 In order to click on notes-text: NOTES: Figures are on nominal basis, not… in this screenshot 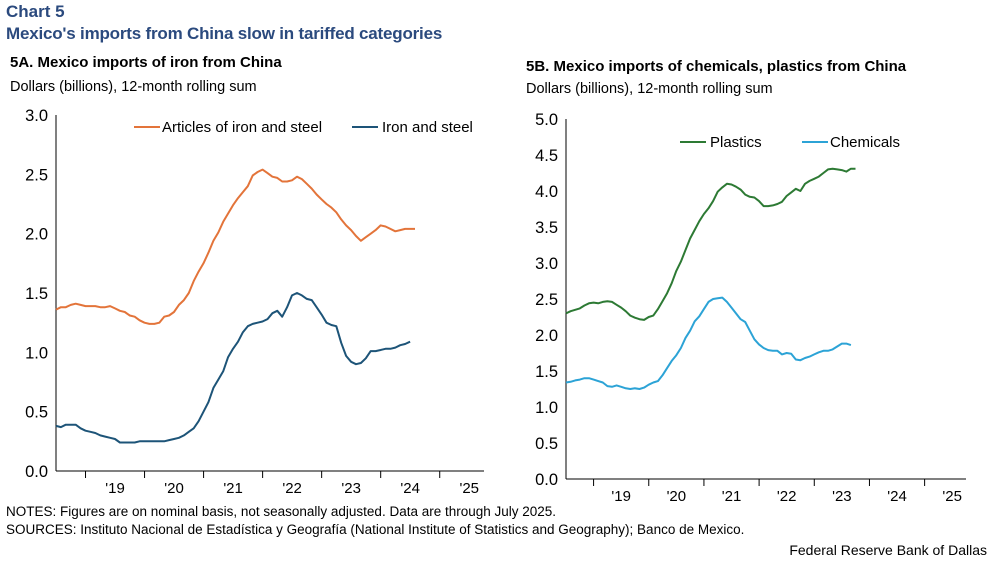, I will do `click(281, 511)`.